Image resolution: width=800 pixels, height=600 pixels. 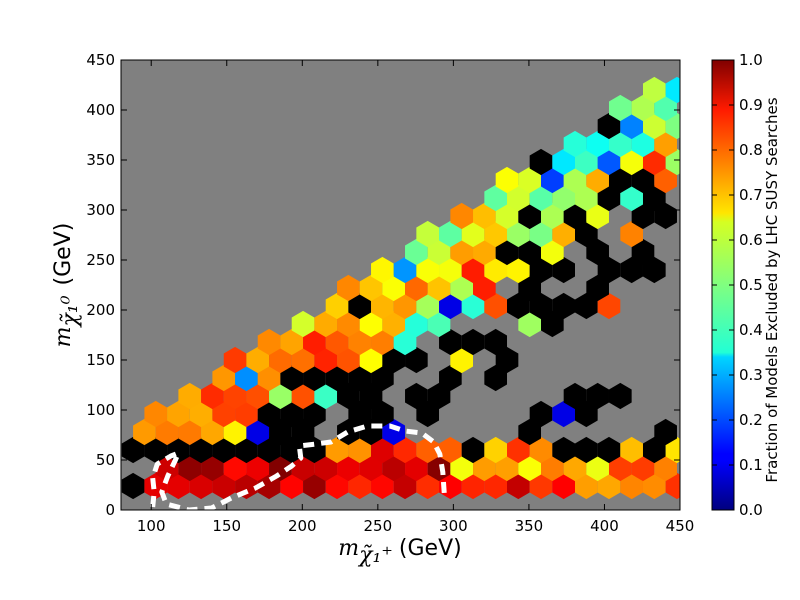 I want to click on colorbar-tick-label: 0.3, so click(x=751, y=375).